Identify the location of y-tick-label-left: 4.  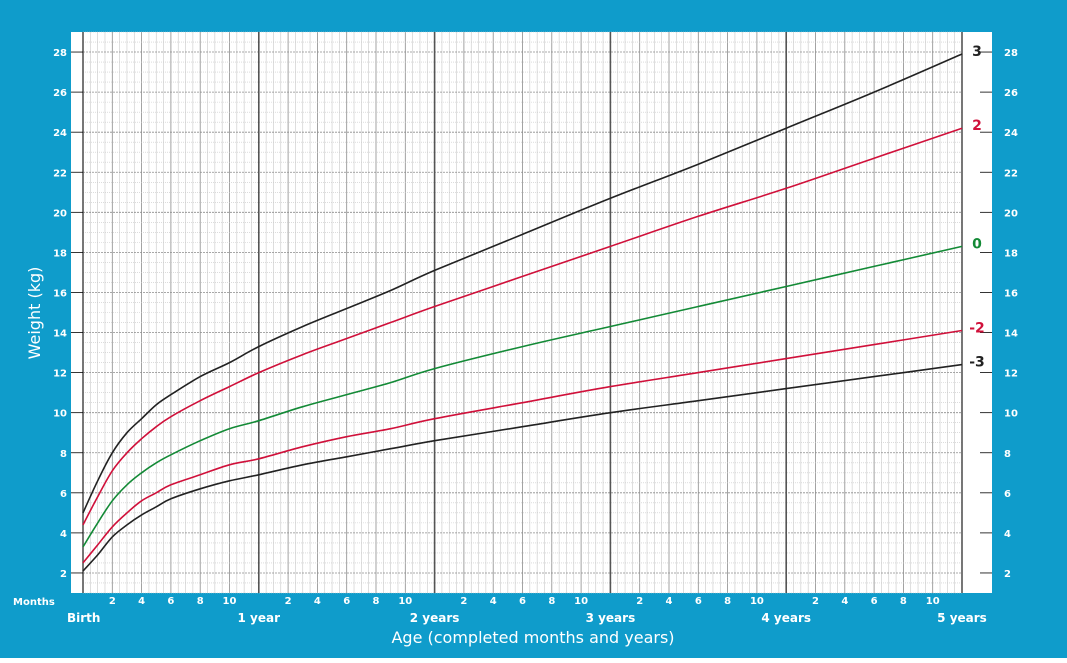
(63, 534).